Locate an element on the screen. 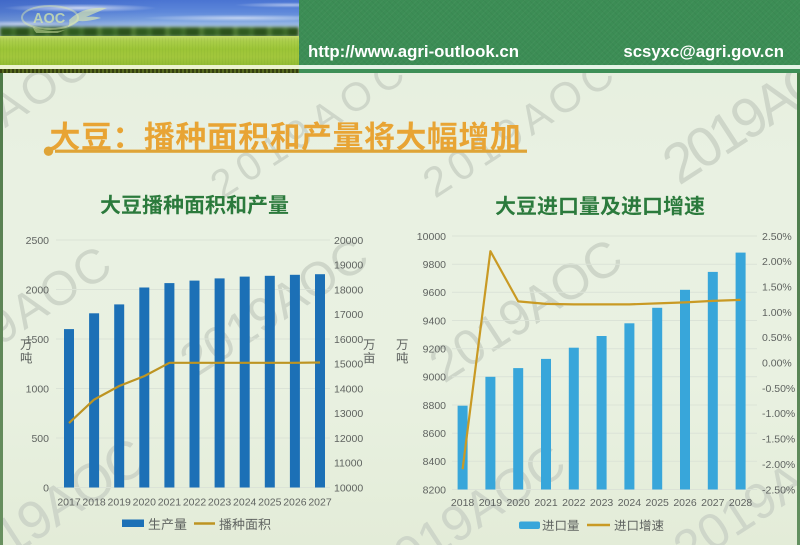 The image size is (800, 545). svg-text: -2.50% is located at coordinates (778, 490).